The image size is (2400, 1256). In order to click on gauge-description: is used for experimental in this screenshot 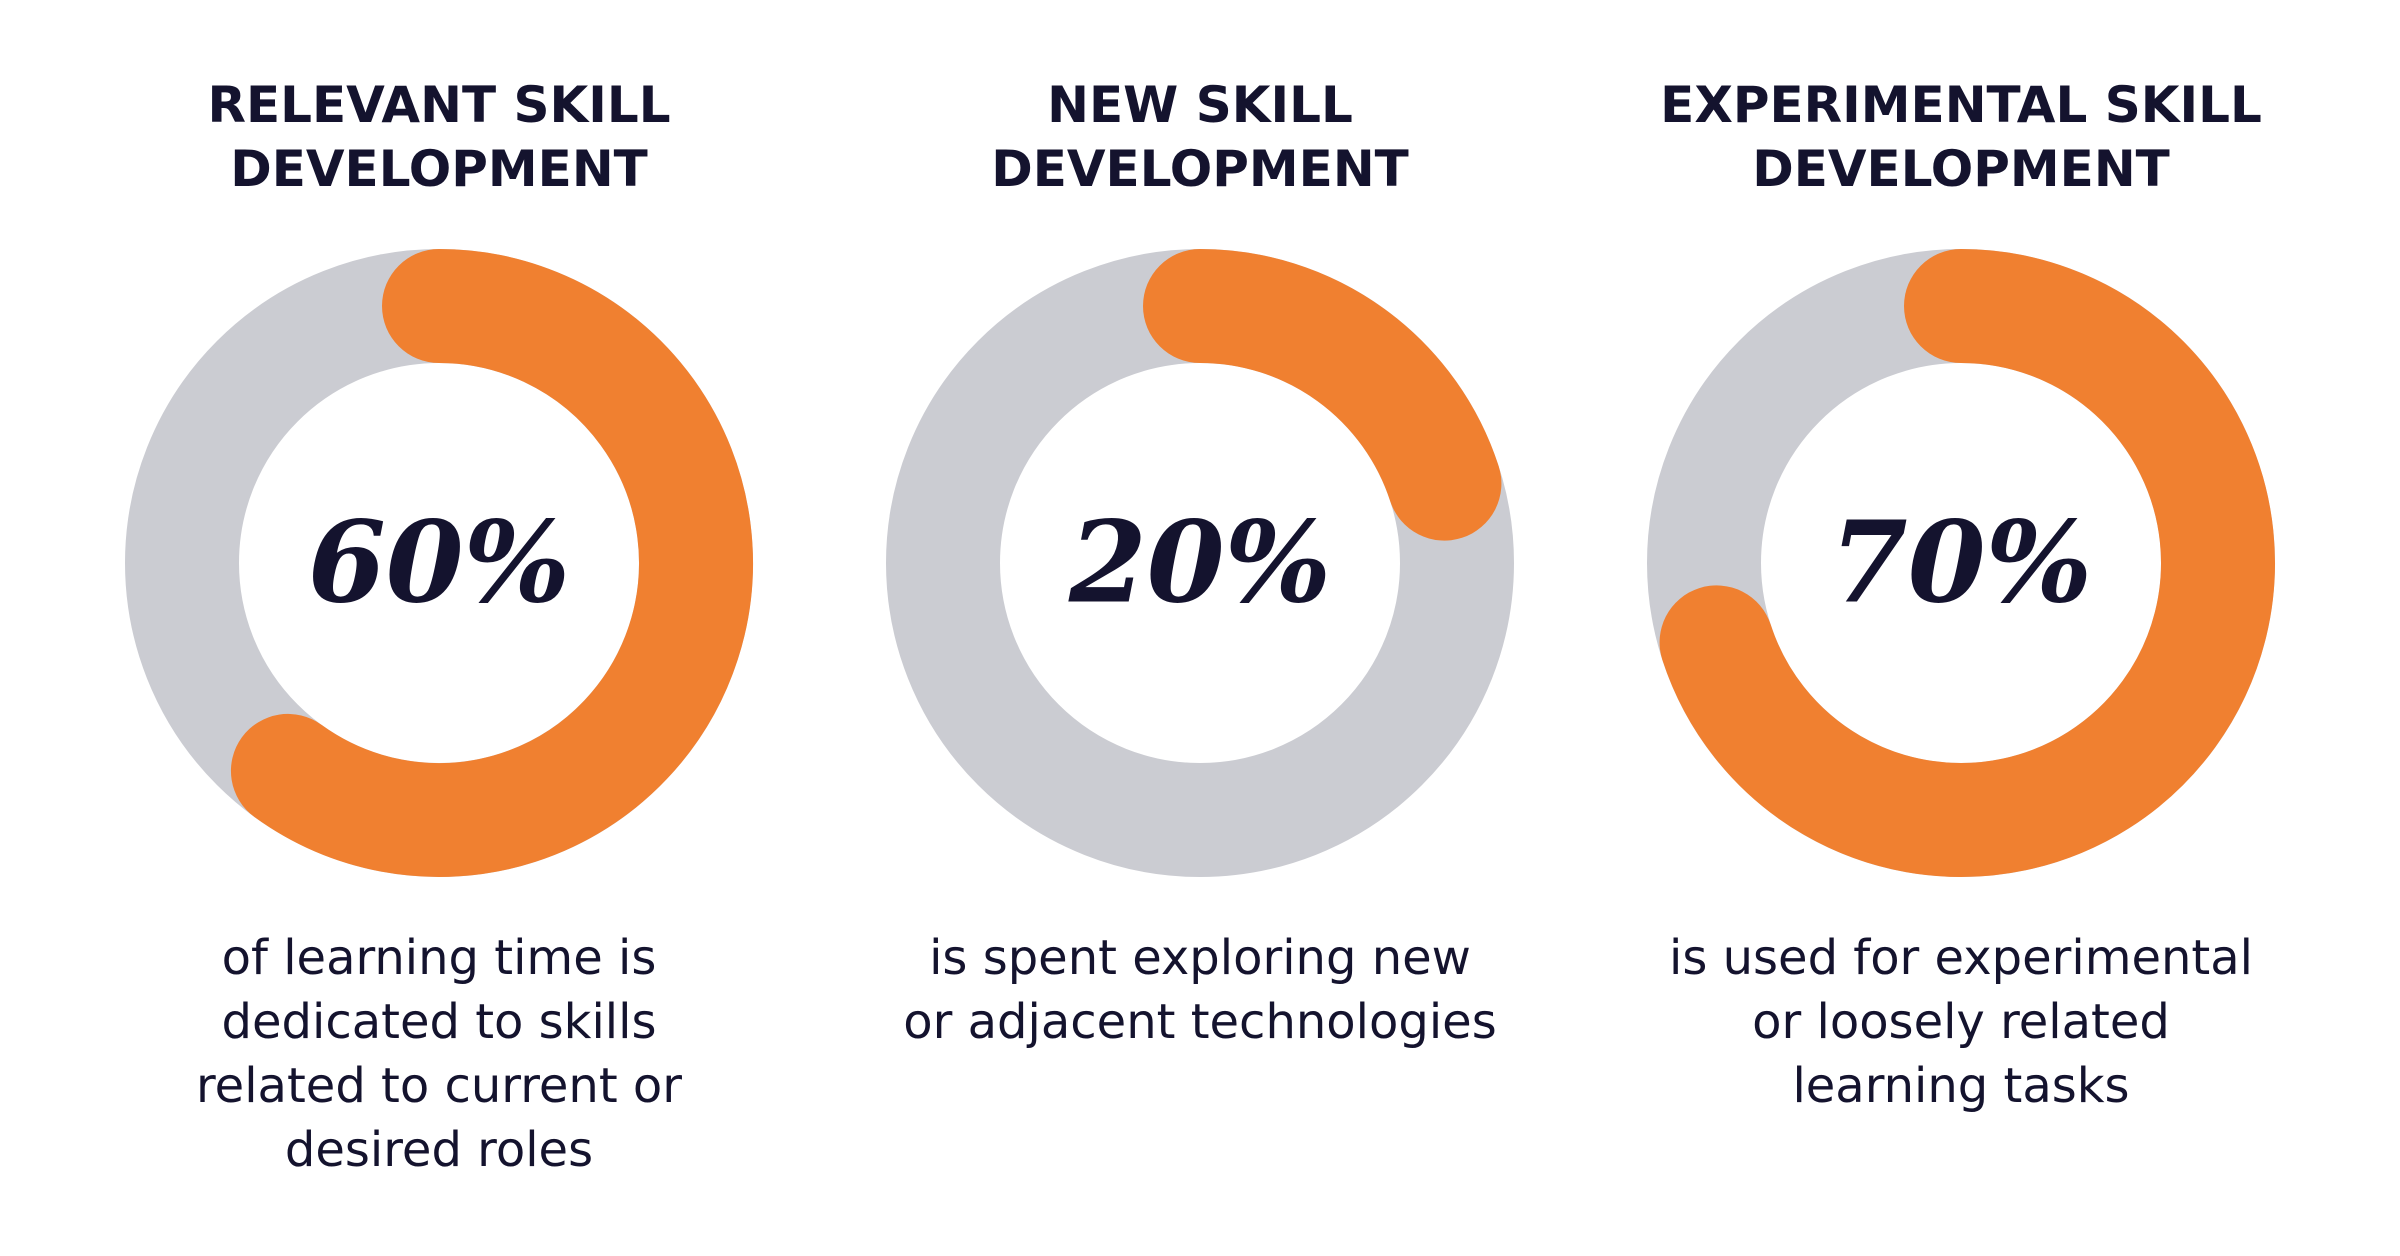, I will do `click(1961, 958)`.